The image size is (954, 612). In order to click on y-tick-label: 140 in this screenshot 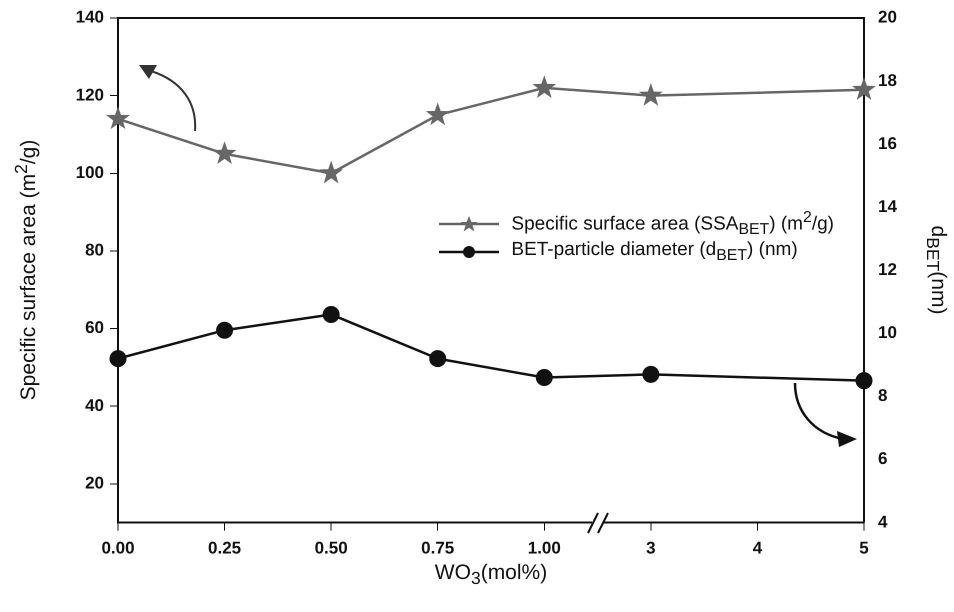, I will do `click(90, 17)`.